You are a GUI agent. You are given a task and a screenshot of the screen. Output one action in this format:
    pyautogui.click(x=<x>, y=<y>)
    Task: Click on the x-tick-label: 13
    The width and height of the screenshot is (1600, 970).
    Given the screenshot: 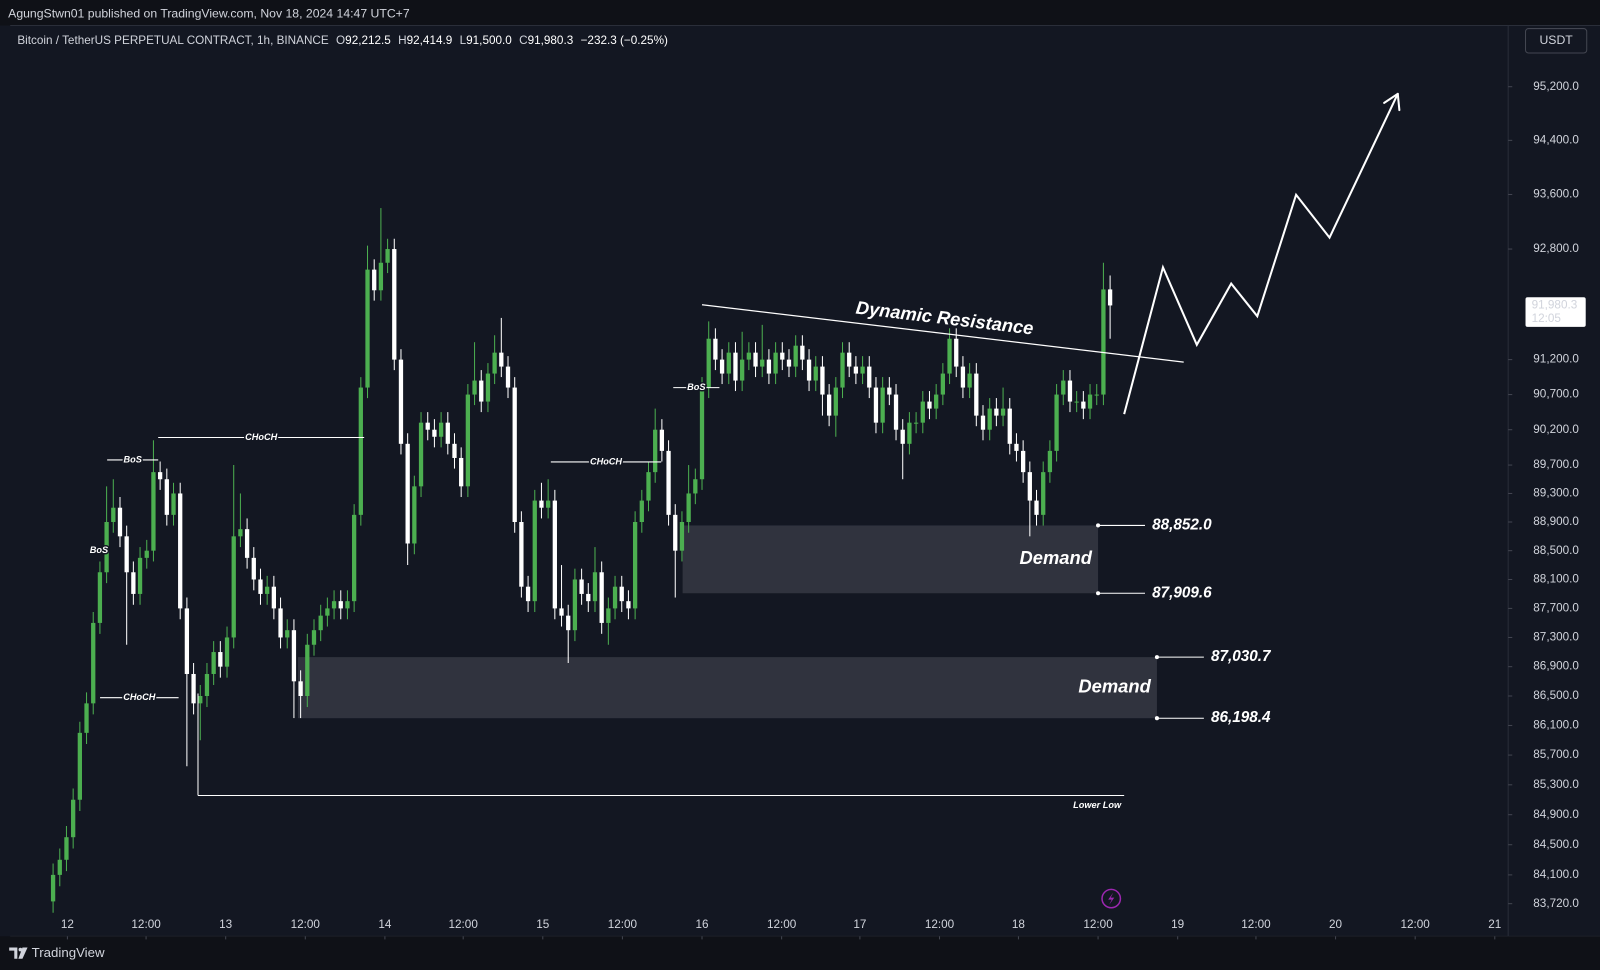 What is the action you would take?
    pyautogui.click(x=225, y=924)
    